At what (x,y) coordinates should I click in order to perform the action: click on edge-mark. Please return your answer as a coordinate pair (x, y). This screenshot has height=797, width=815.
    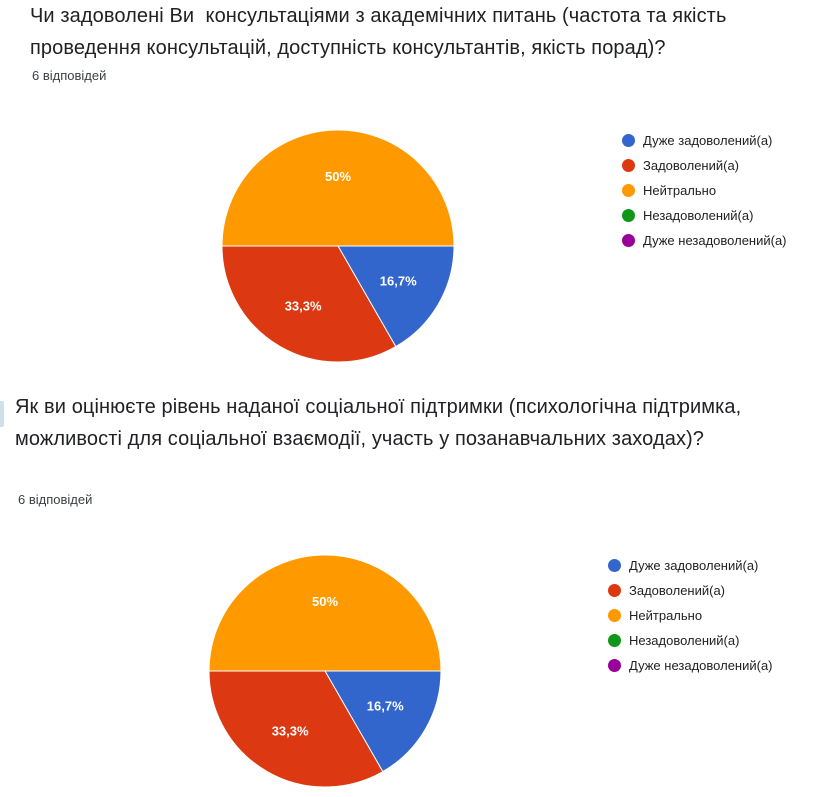
    Looking at the image, I should click on (2, 414).